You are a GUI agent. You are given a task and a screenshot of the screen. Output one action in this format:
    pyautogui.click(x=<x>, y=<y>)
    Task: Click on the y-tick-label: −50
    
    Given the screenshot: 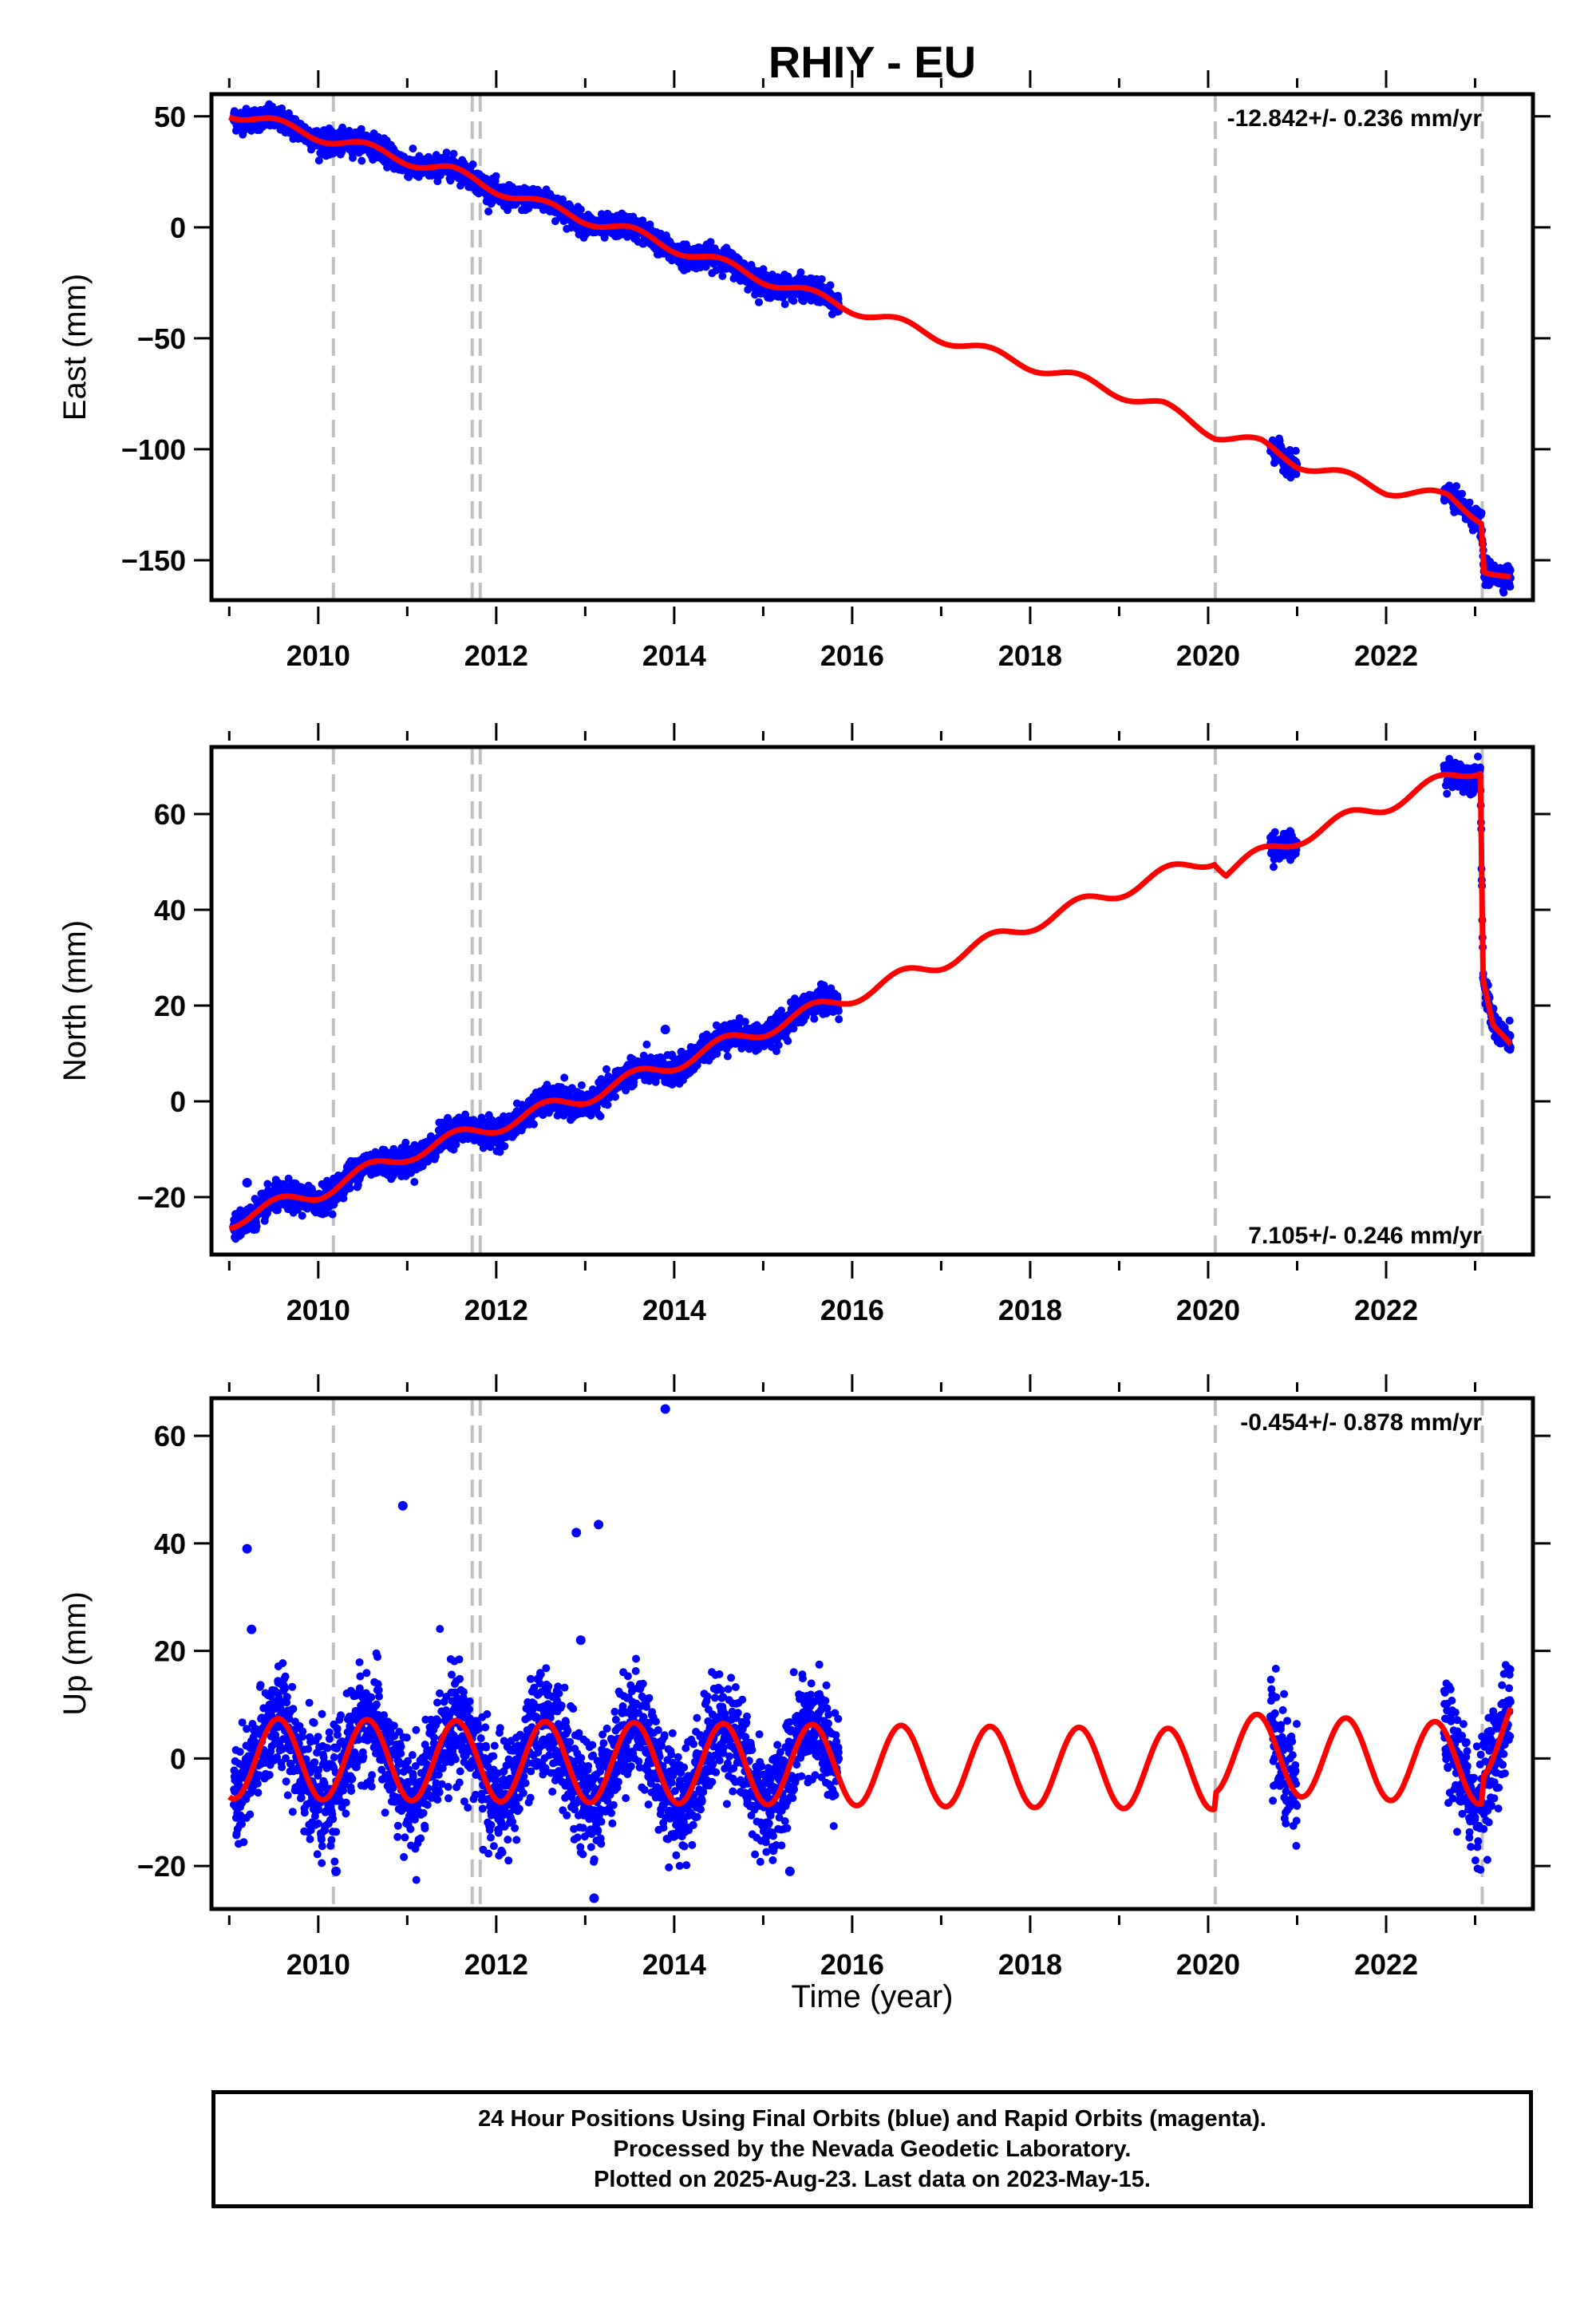 What is the action you would take?
    pyautogui.click(x=161, y=338)
    